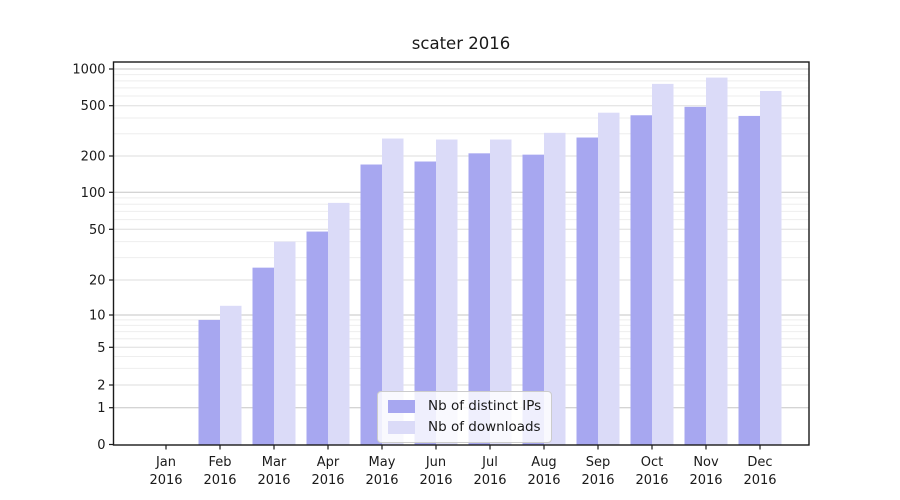  I want to click on x-tick-label: Mar 2016, so click(273, 471).